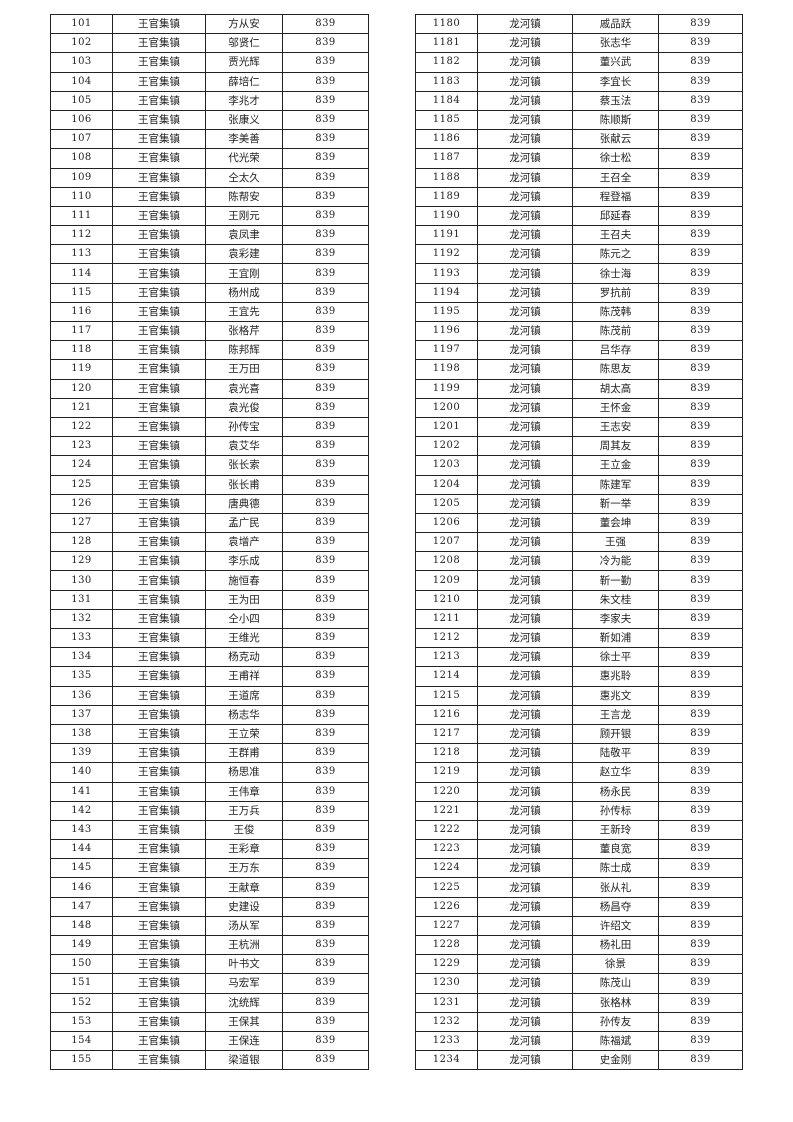 This screenshot has height=1122, width=793. What do you see at coordinates (446, 24) in the screenshot?
I see `row-number-cell: 1180` at bounding box center [446, 24].